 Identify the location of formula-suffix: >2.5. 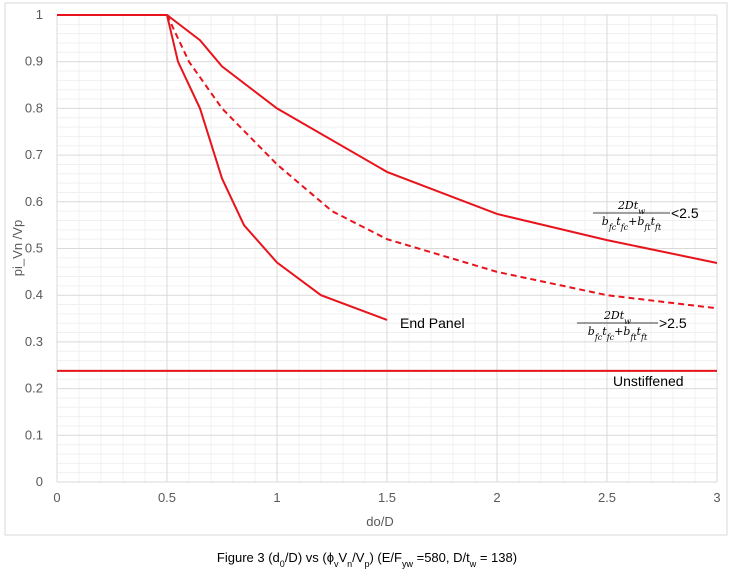
(673, 323).